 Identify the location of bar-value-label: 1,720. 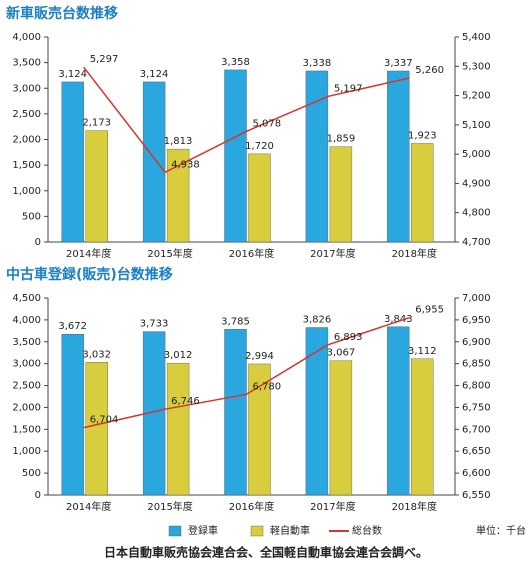
(259, 146).